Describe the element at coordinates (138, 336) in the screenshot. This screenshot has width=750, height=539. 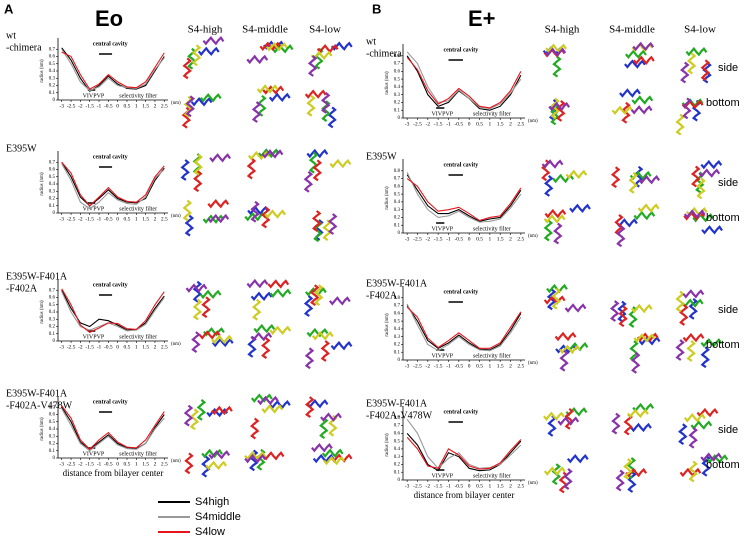
I see `annotation: selectivity filter` at that location.